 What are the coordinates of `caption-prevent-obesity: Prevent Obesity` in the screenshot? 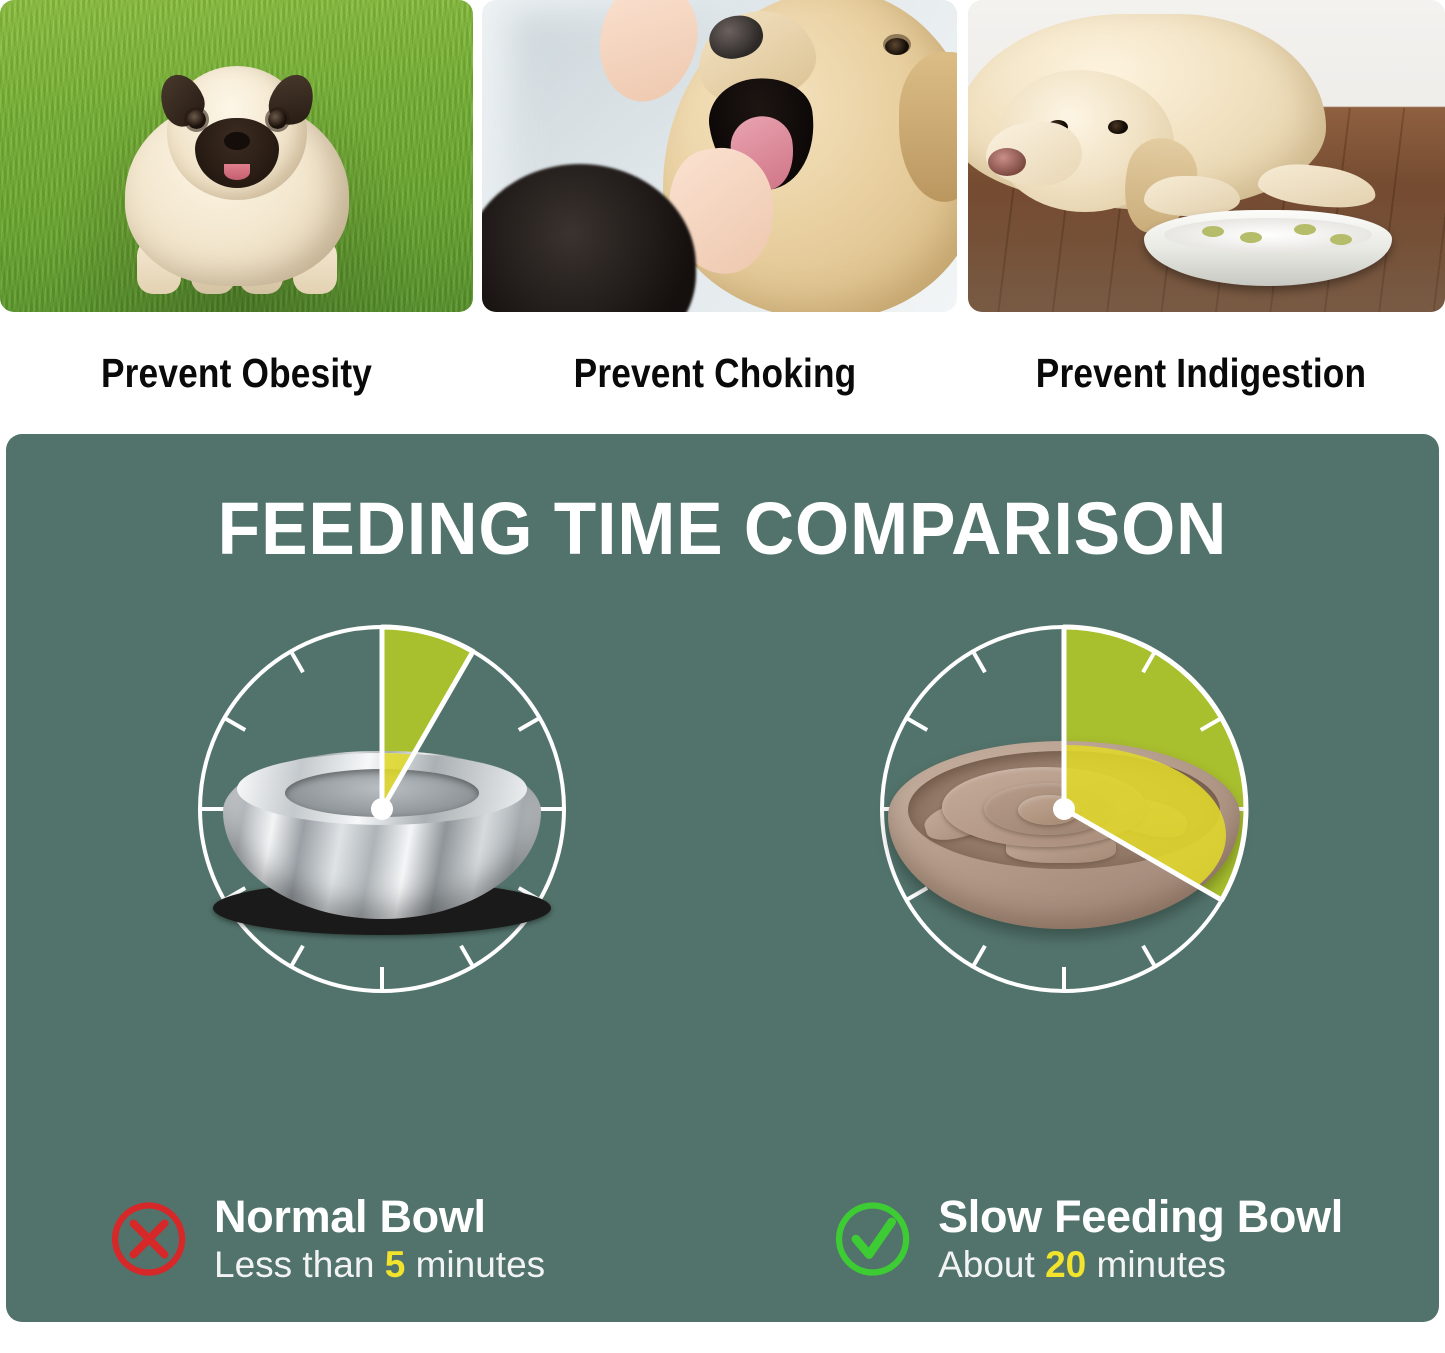 It's located at (236, 372).